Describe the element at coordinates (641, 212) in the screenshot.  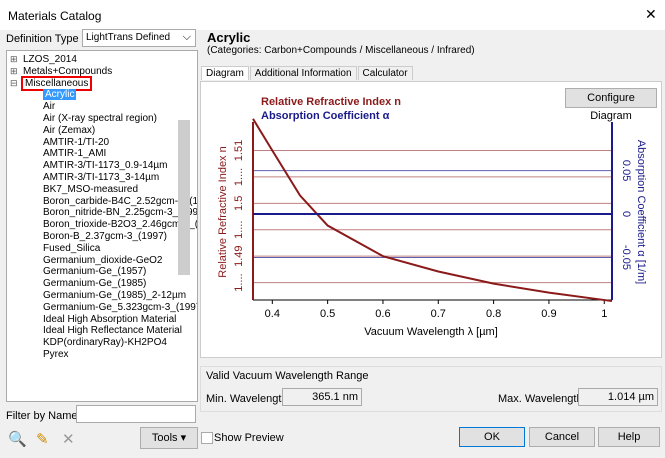
I see `y2-label: Absorption Coefficient α [1/m]` at that location.